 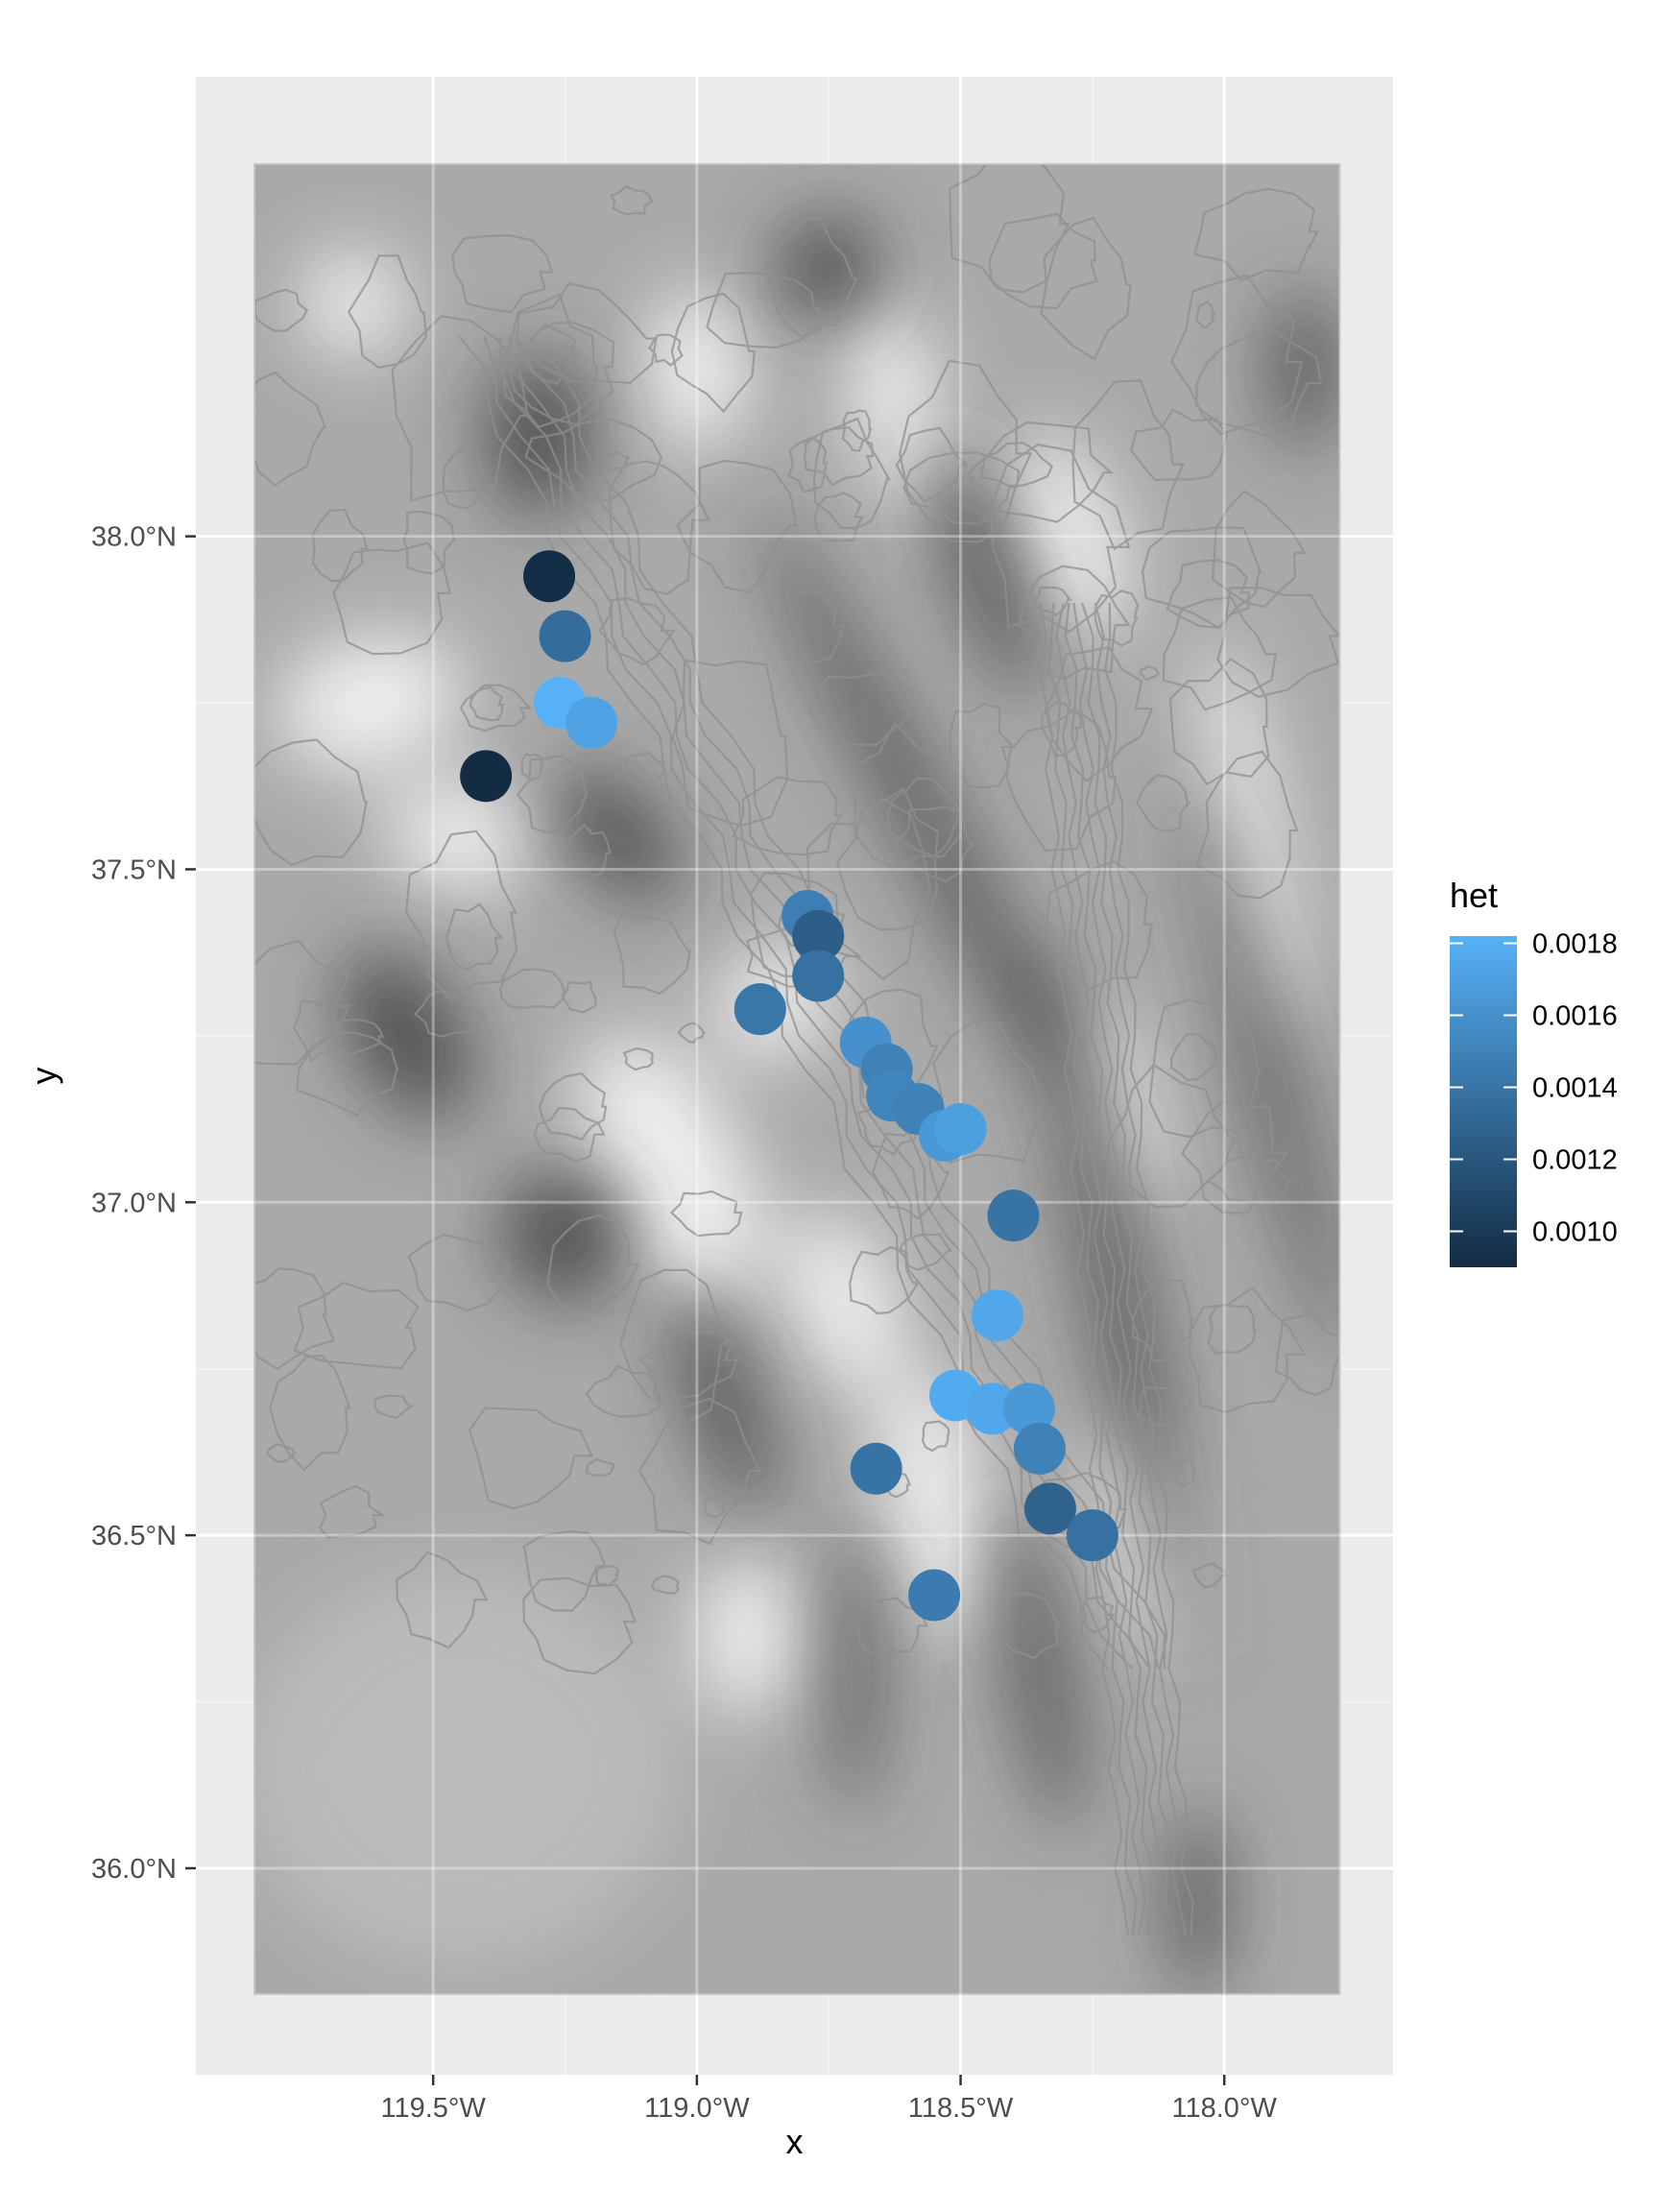 I want to click on y-tick-label: 36.5°N, so click(x=134, y=1536).